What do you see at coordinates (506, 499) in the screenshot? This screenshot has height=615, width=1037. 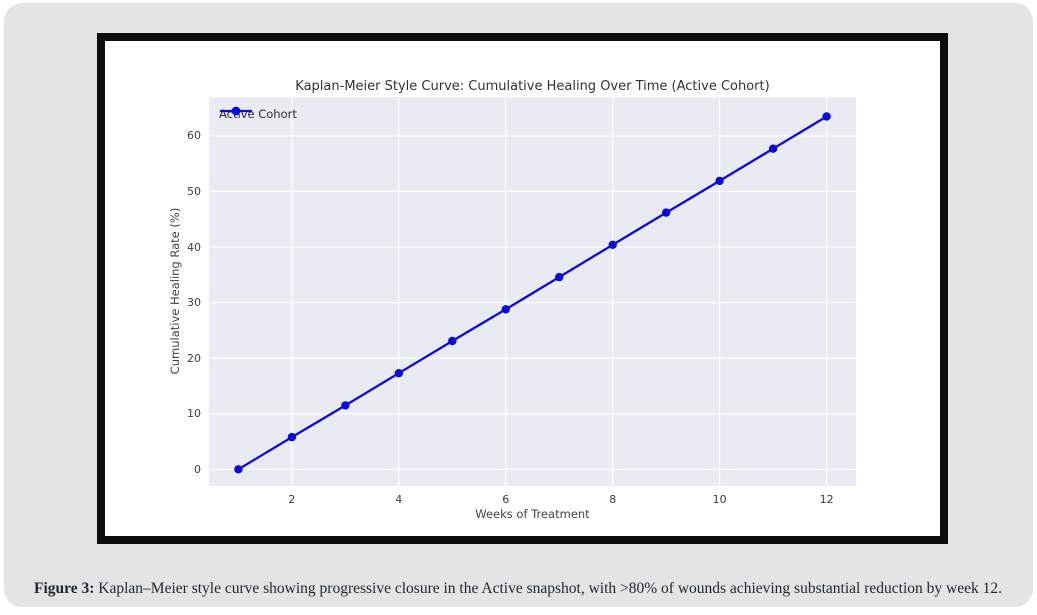 I see `x-tick-label: 6` at bounding box center [506, 499].